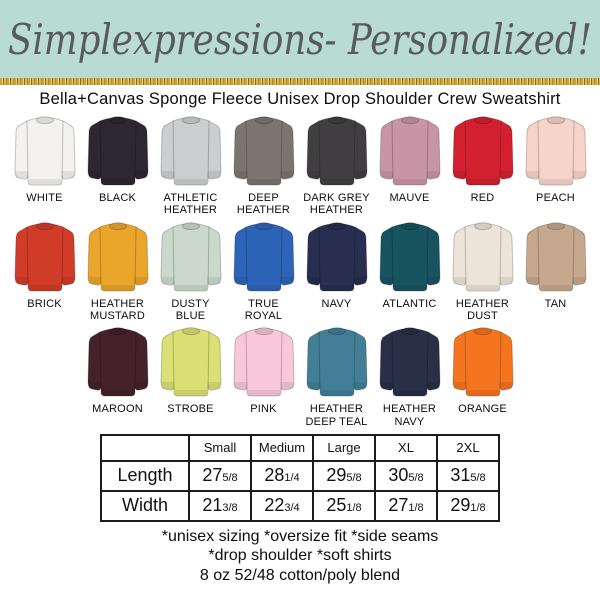  What do you see at coordinates (406, 447) in the screenshot?
I see `size-column-xl: XL` at bounding box center [406, 447].